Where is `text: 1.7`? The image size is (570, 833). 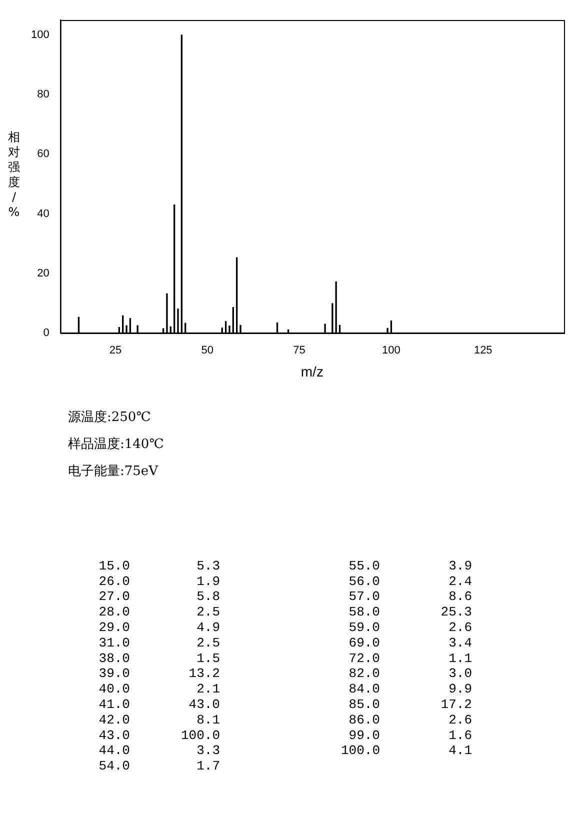
text: 1.7 is located at coordinates (208, 766).